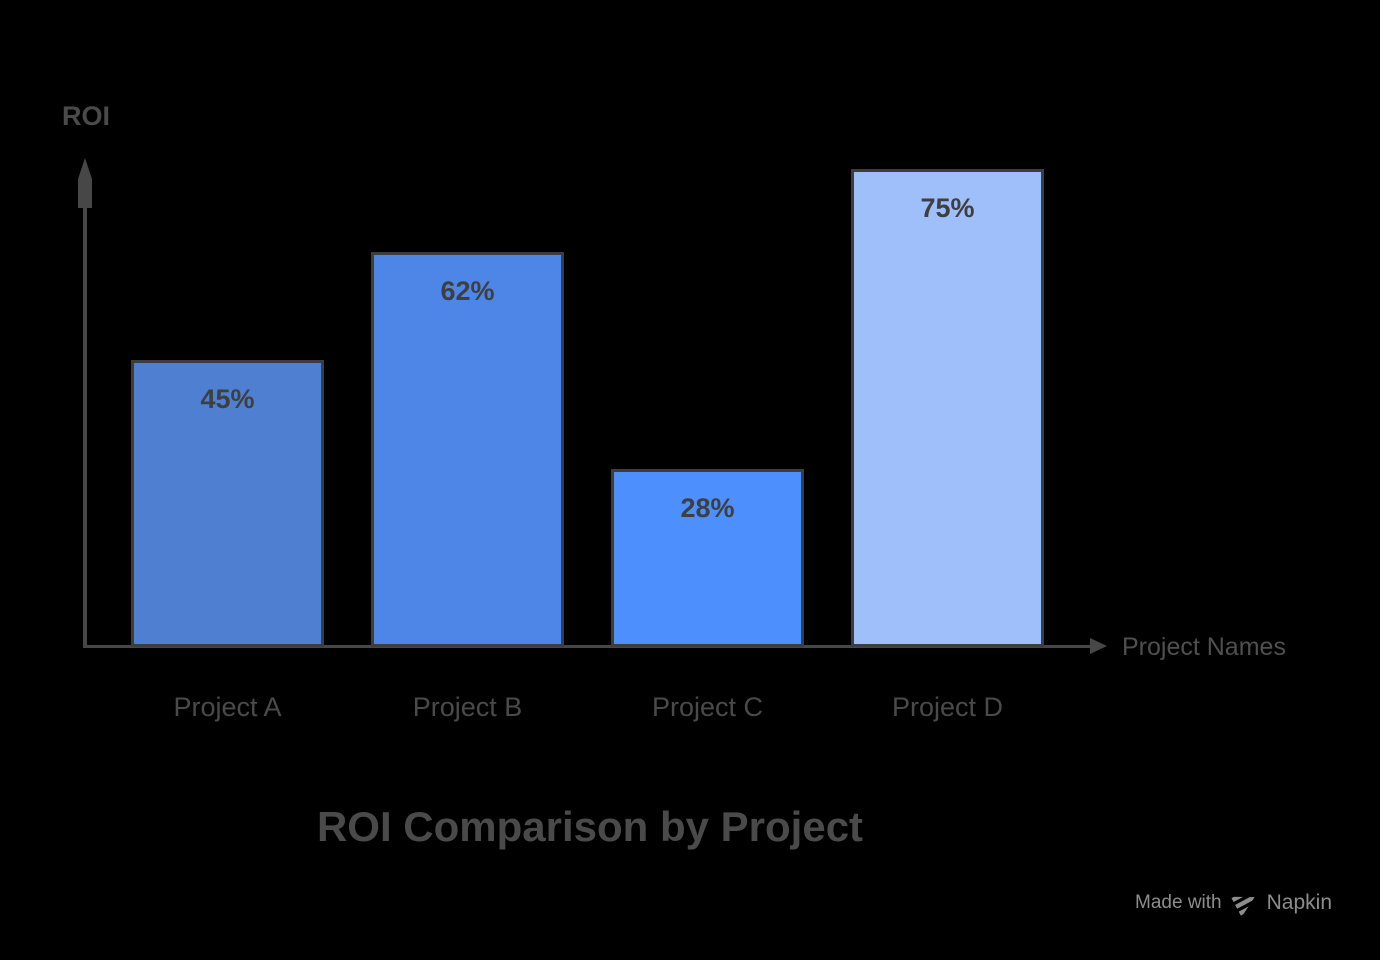 The image size is (1380, 960). I want to click on x-tick-label-project-b: Project B, so click(467, 707).